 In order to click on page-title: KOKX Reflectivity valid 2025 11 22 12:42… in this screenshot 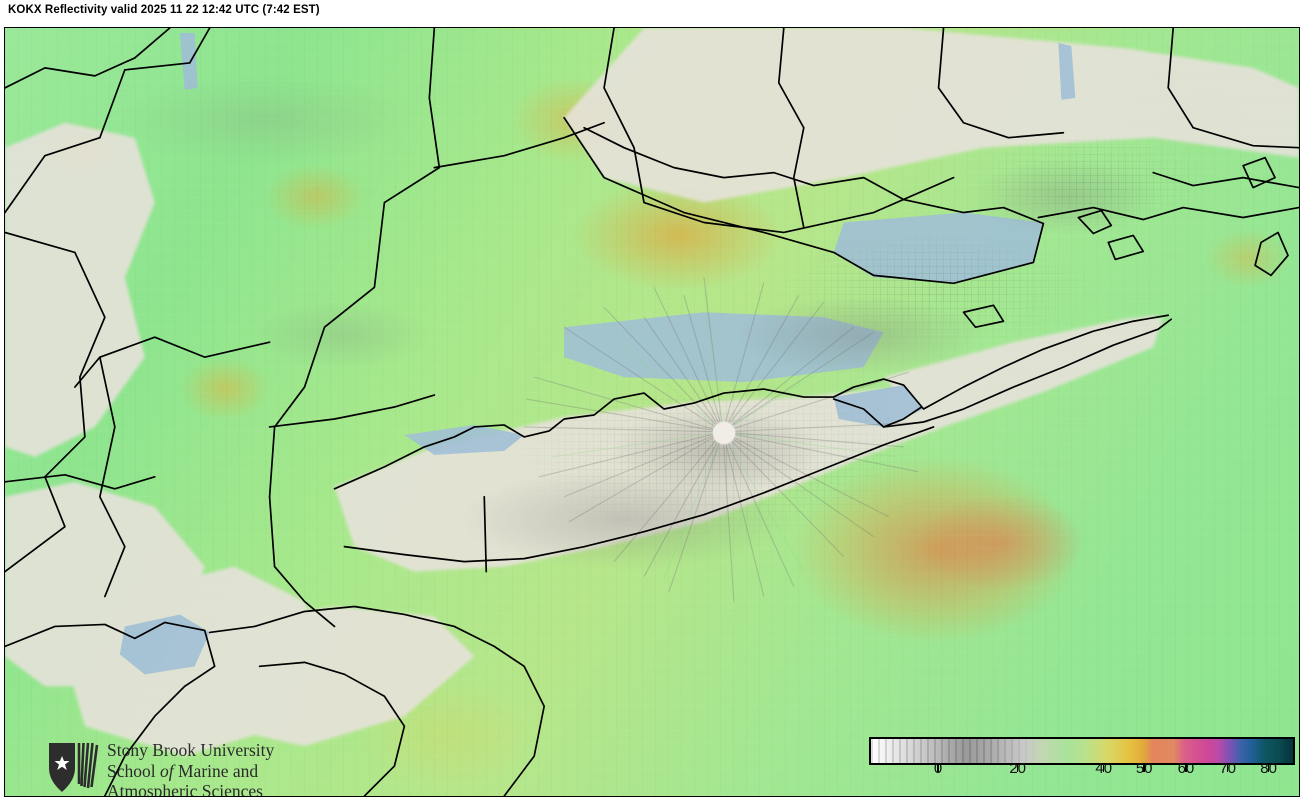, I will do `click(164, 10)`.